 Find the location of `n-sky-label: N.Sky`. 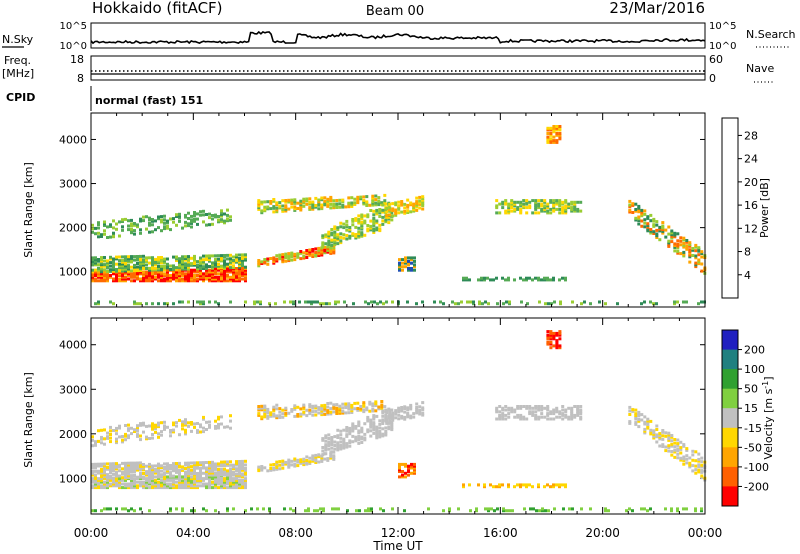

n-sky-label: N.Sky is located at coordinates (18, 39).